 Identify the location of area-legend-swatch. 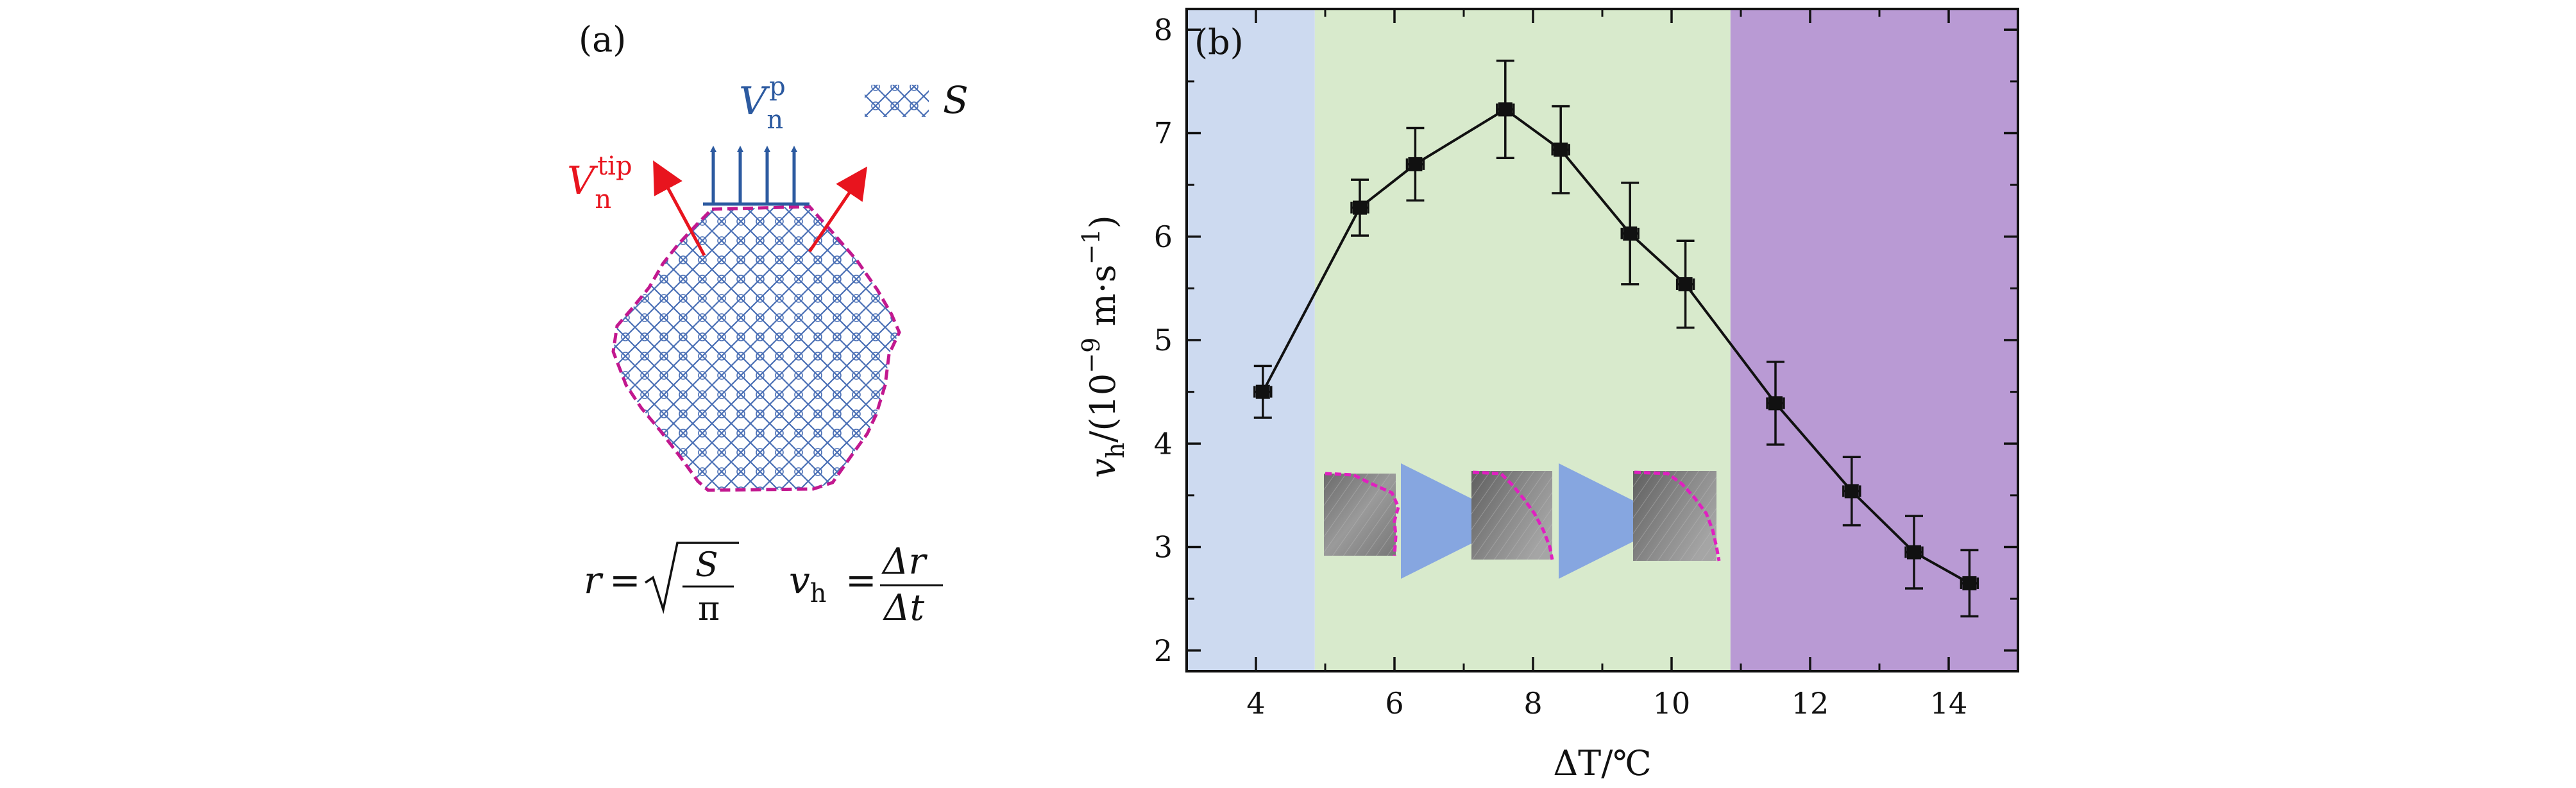
(897, 101).